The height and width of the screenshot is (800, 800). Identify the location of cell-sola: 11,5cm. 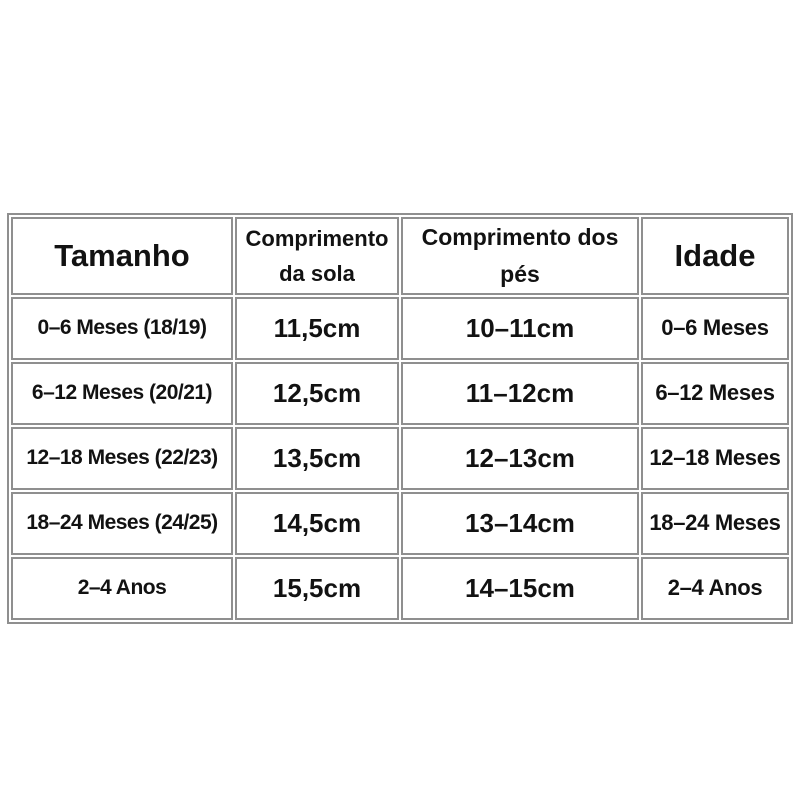
(317, 328).